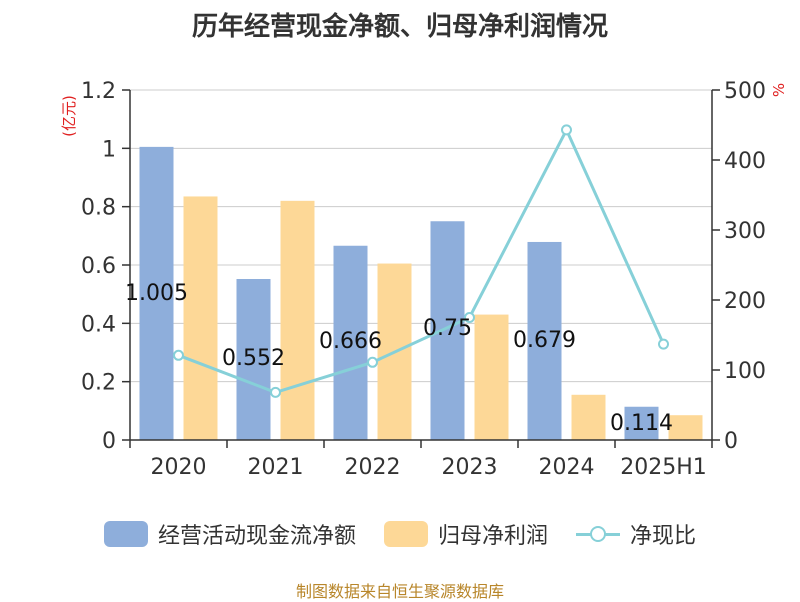 The image size is (800, 602). Describe the element at coordinates (663, 536) in the screenshot. I see `legend-label-cash-ratio: 净现比` at that location.